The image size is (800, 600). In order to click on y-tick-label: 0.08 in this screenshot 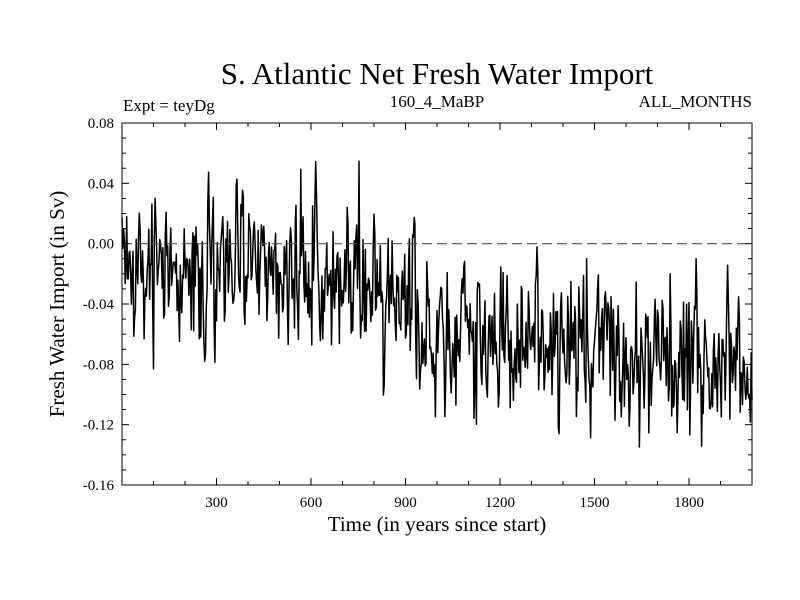, I will do `click(101, 124)`.